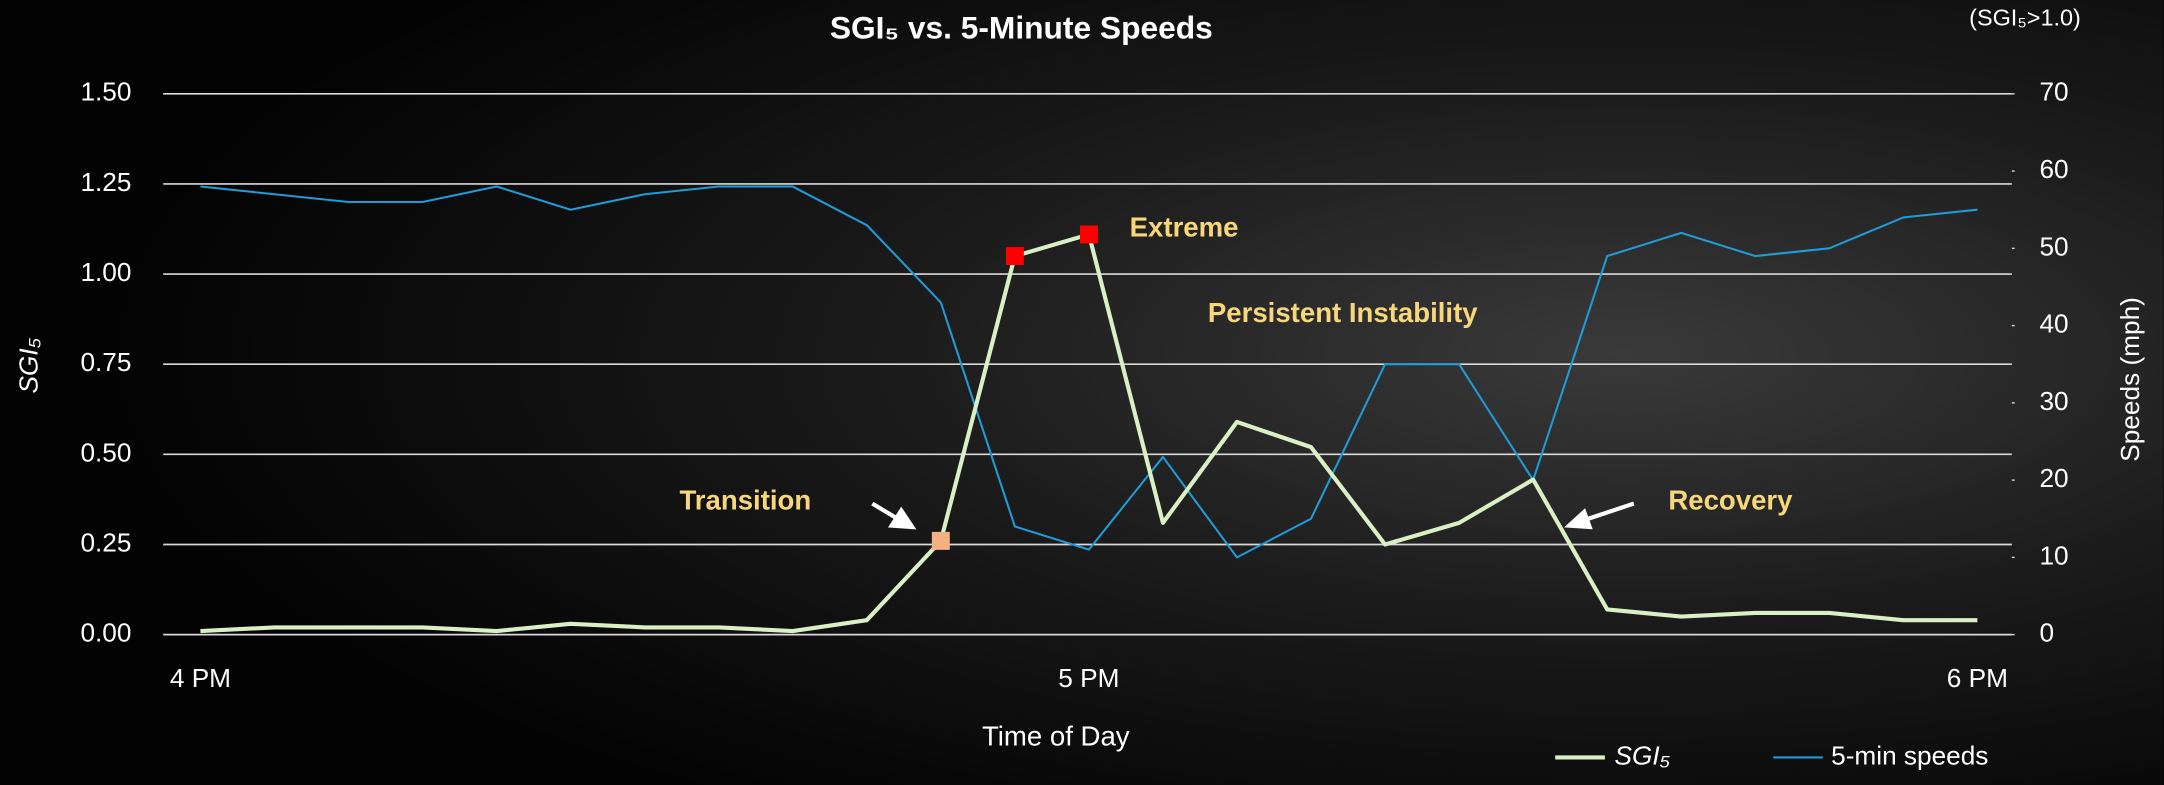  I want to click on annotation: Recovery, so click(1730, 499).